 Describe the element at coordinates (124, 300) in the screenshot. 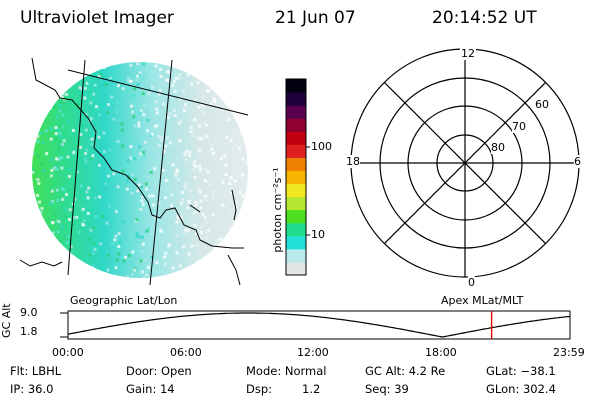

I see `geographic-label: Geographic Lat/Lon` at that location.